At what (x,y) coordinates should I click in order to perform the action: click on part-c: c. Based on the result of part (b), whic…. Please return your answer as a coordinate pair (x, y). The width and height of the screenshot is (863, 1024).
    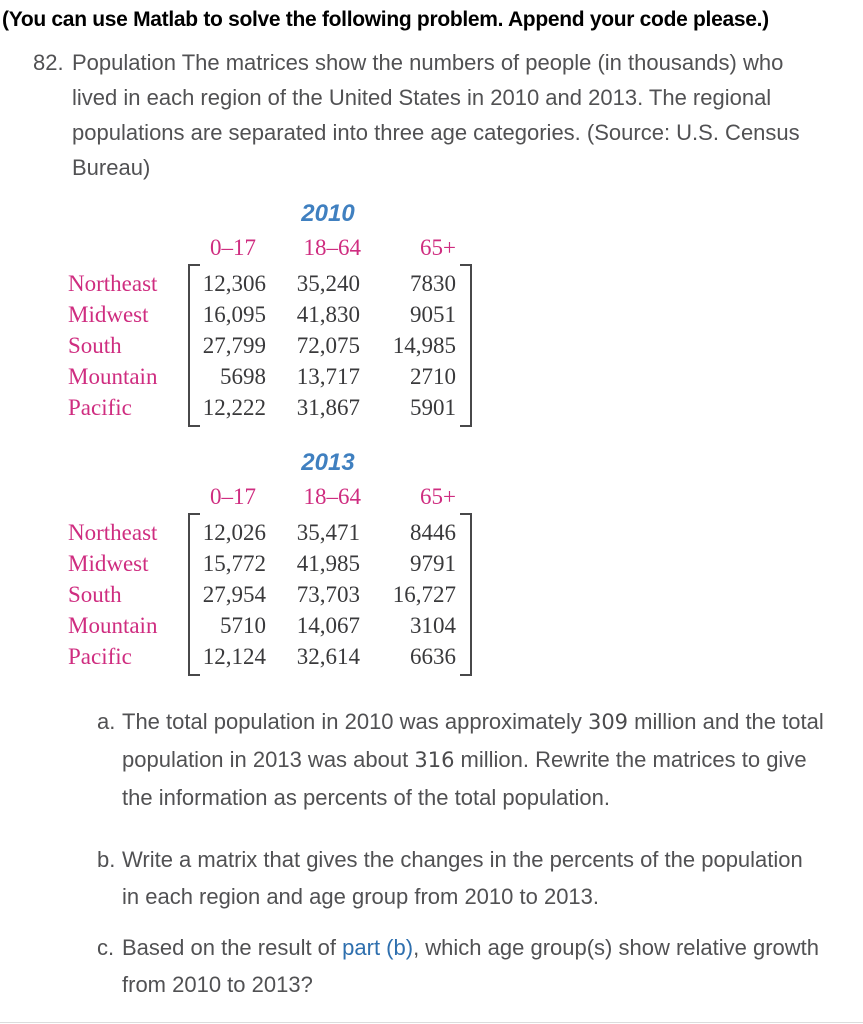
    Looking at the image, I should click on (431, 966).